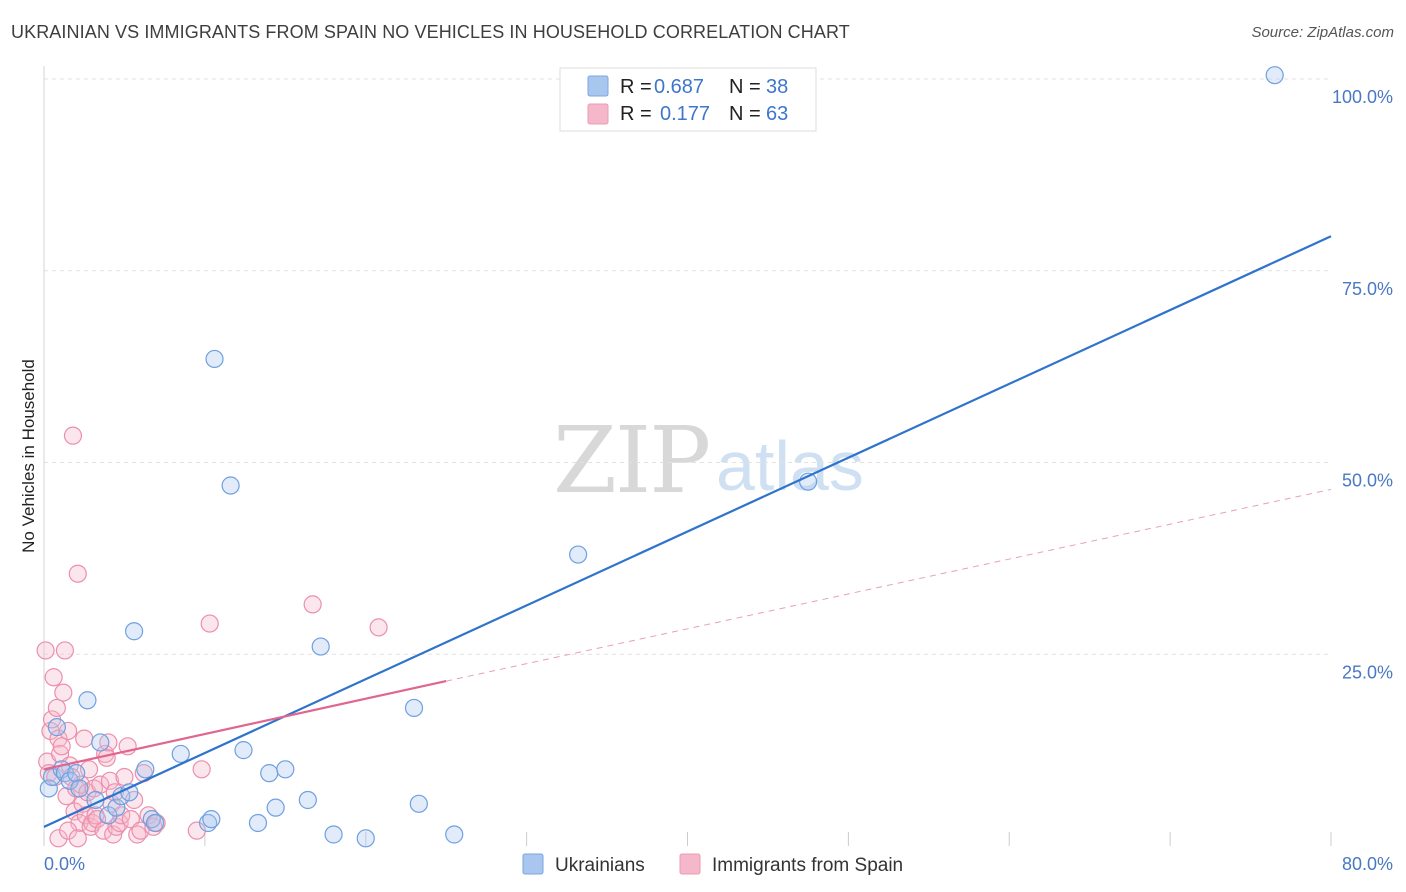  Describe the element at coordinates (1367, 289) in the screenshot. I see `y-tick-label: 75.0%` at that location.